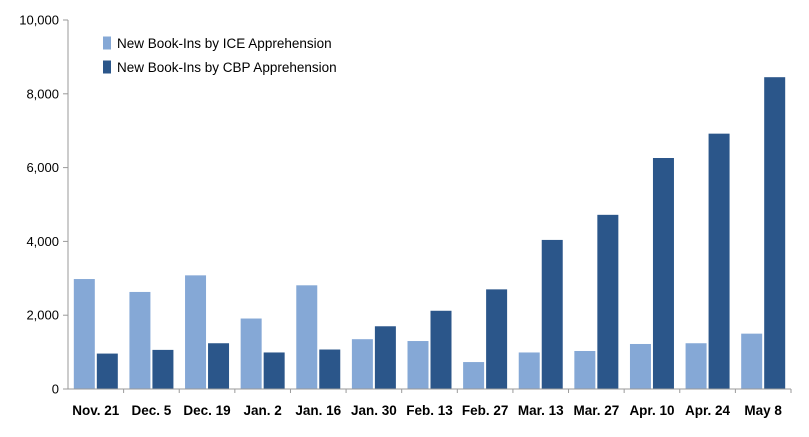 Image resolution: width=809 pixels, height=437 pixels. Describe the element at coordinates (708, 410) in the screenshot. I see `x-tick-label: Apr. 24` at that location.